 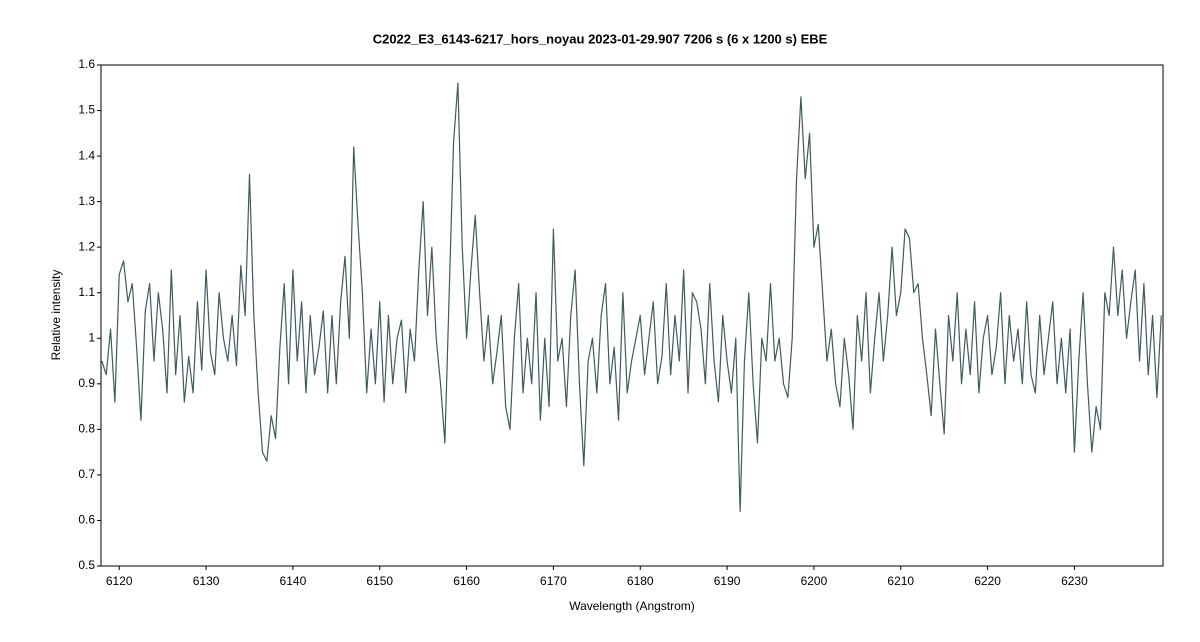 What do you see at coordinates (379, 581) in the screenshot?
I see `x-tick-label: 6150` at bounding box center [379, 581].